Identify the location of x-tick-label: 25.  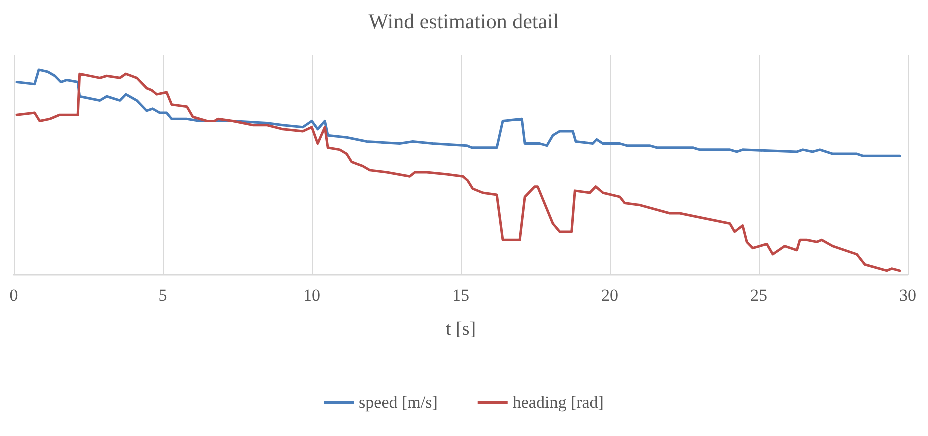
(759, 295).